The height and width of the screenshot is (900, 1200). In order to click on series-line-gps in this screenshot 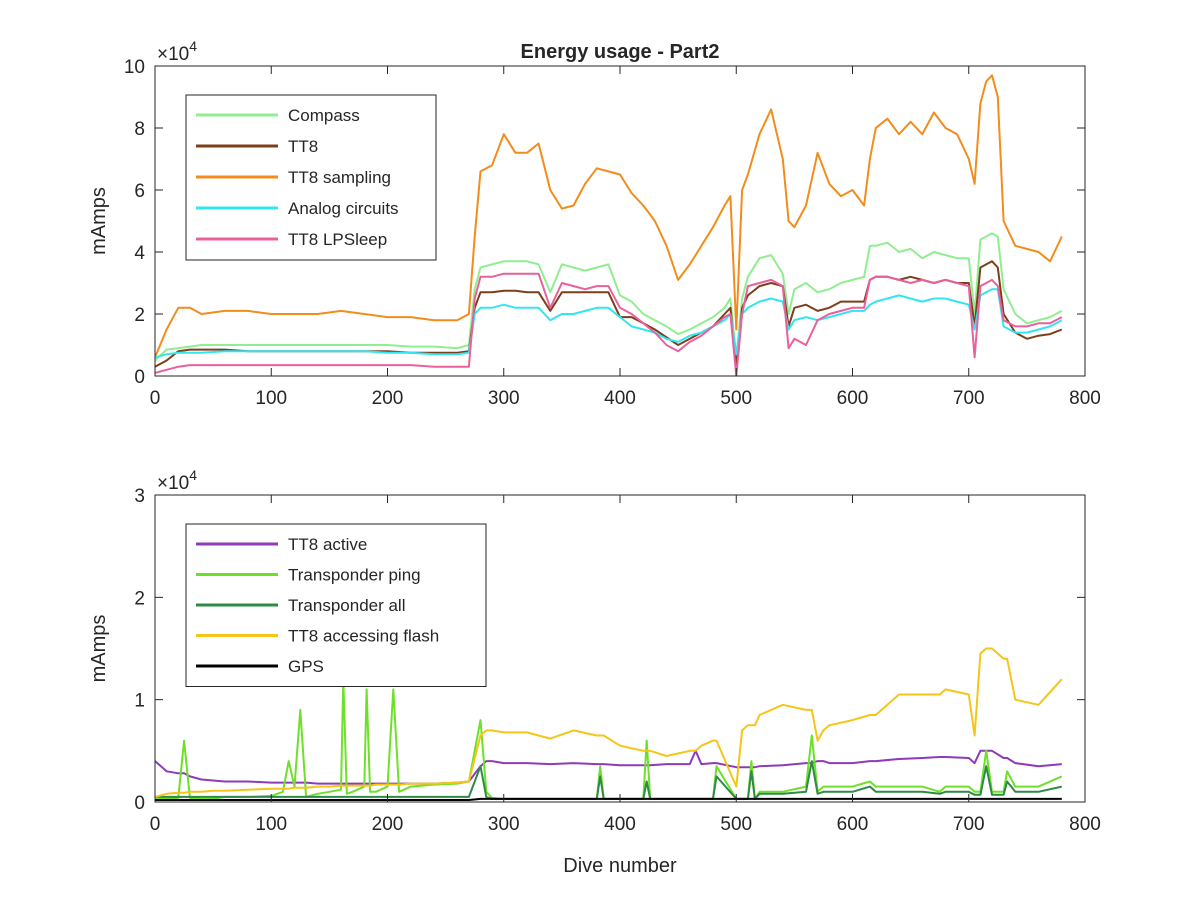, I will do `click(608, 799)`.